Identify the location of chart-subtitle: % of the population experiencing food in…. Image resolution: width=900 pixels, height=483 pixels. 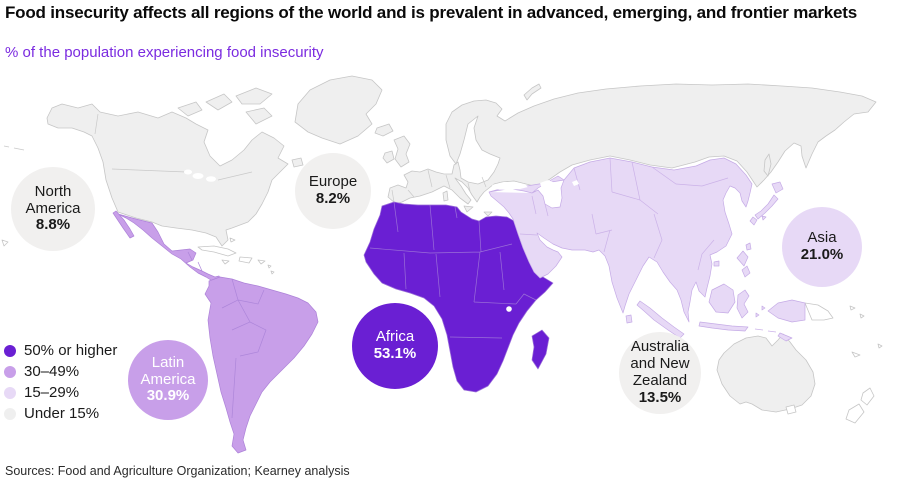
(164, 52).